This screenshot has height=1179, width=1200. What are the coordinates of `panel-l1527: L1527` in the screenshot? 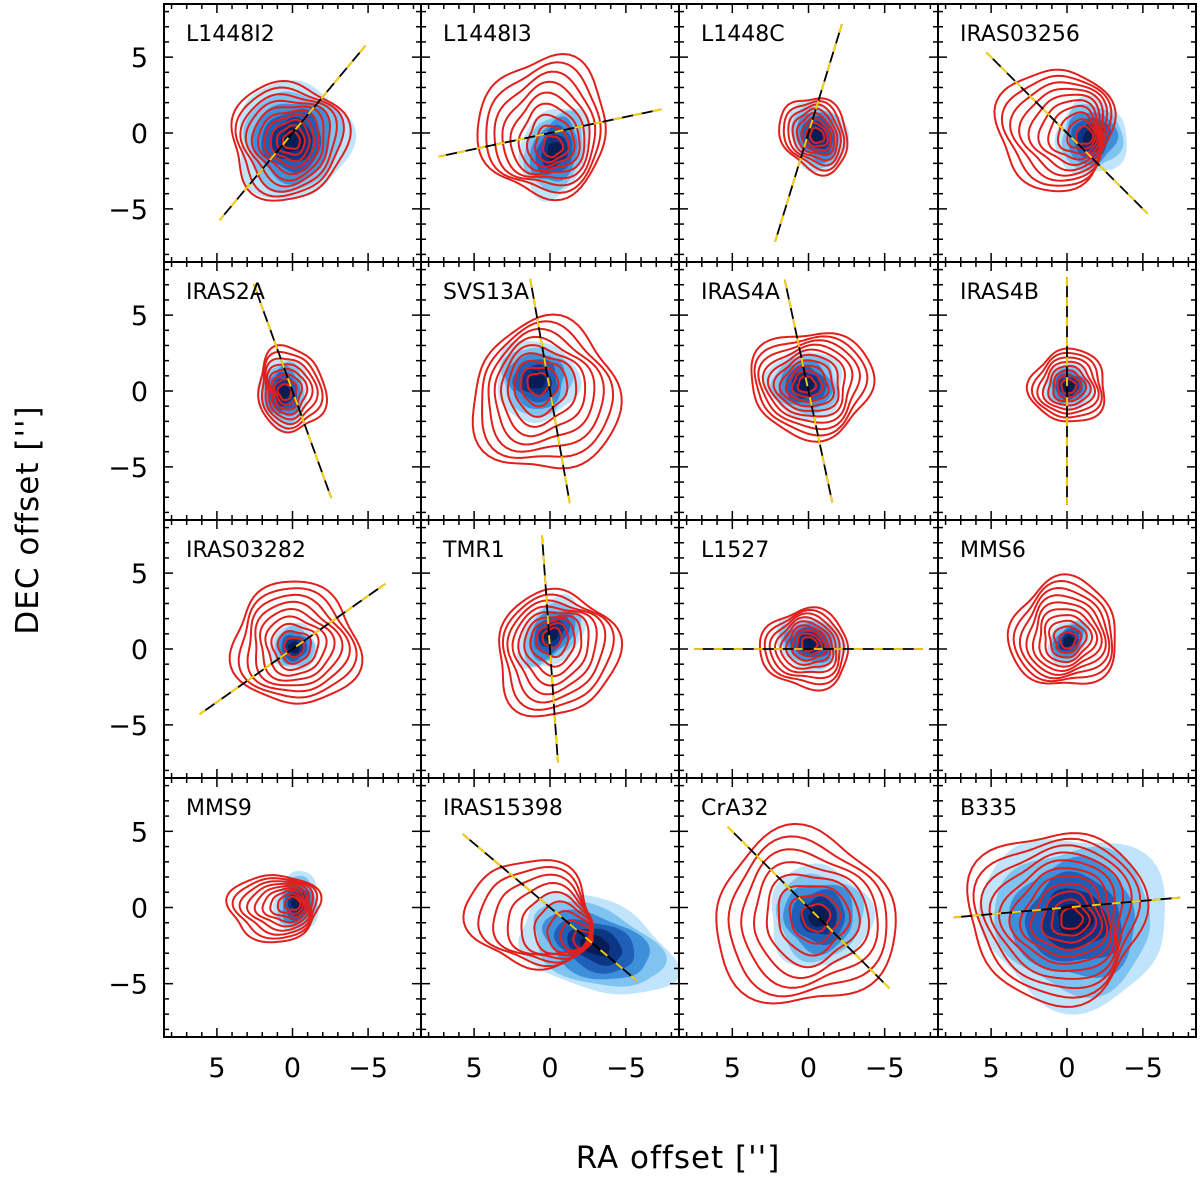 It's located at (808, 649).